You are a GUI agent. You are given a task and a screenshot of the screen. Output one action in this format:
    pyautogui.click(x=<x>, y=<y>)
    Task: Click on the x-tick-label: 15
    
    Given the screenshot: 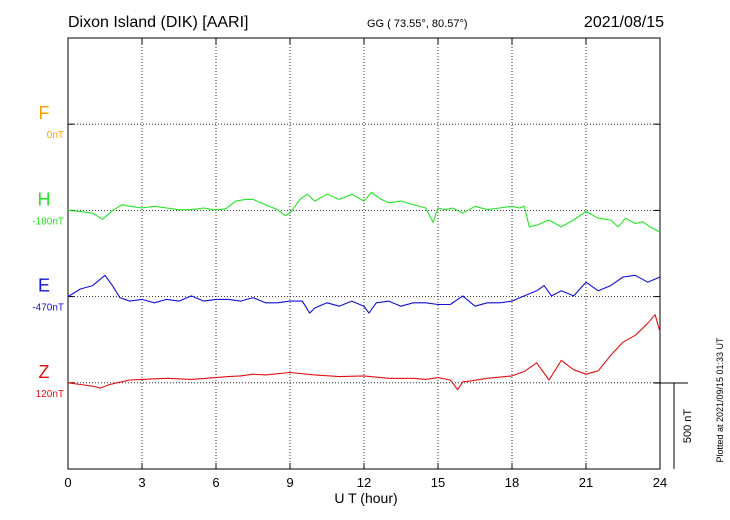 What is the action you would take?
    pyautogui.click(x=438, y=482)
    